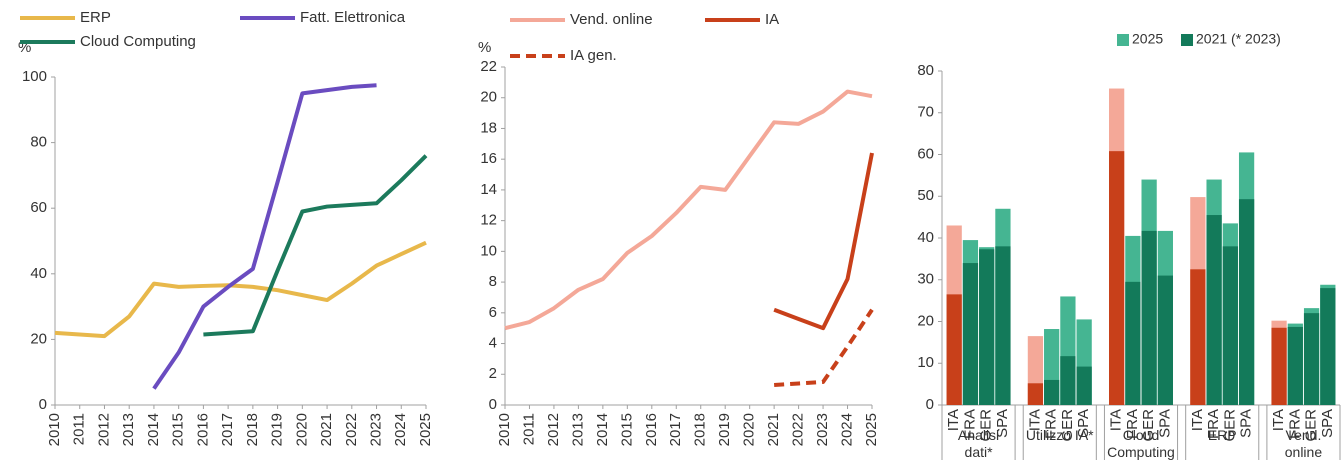 The width and height of the screenshot is (1344, 462). Describe the element at coordinates (1303, 443) in the screenshot. I see `group-label: Vend. online` at that location.